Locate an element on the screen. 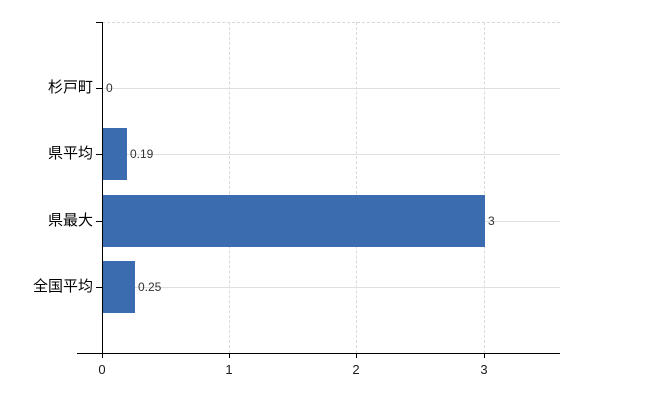 The width and height of the screenshot is (650, 400). y-axis-end-tick is located at coordinates (99, 22).